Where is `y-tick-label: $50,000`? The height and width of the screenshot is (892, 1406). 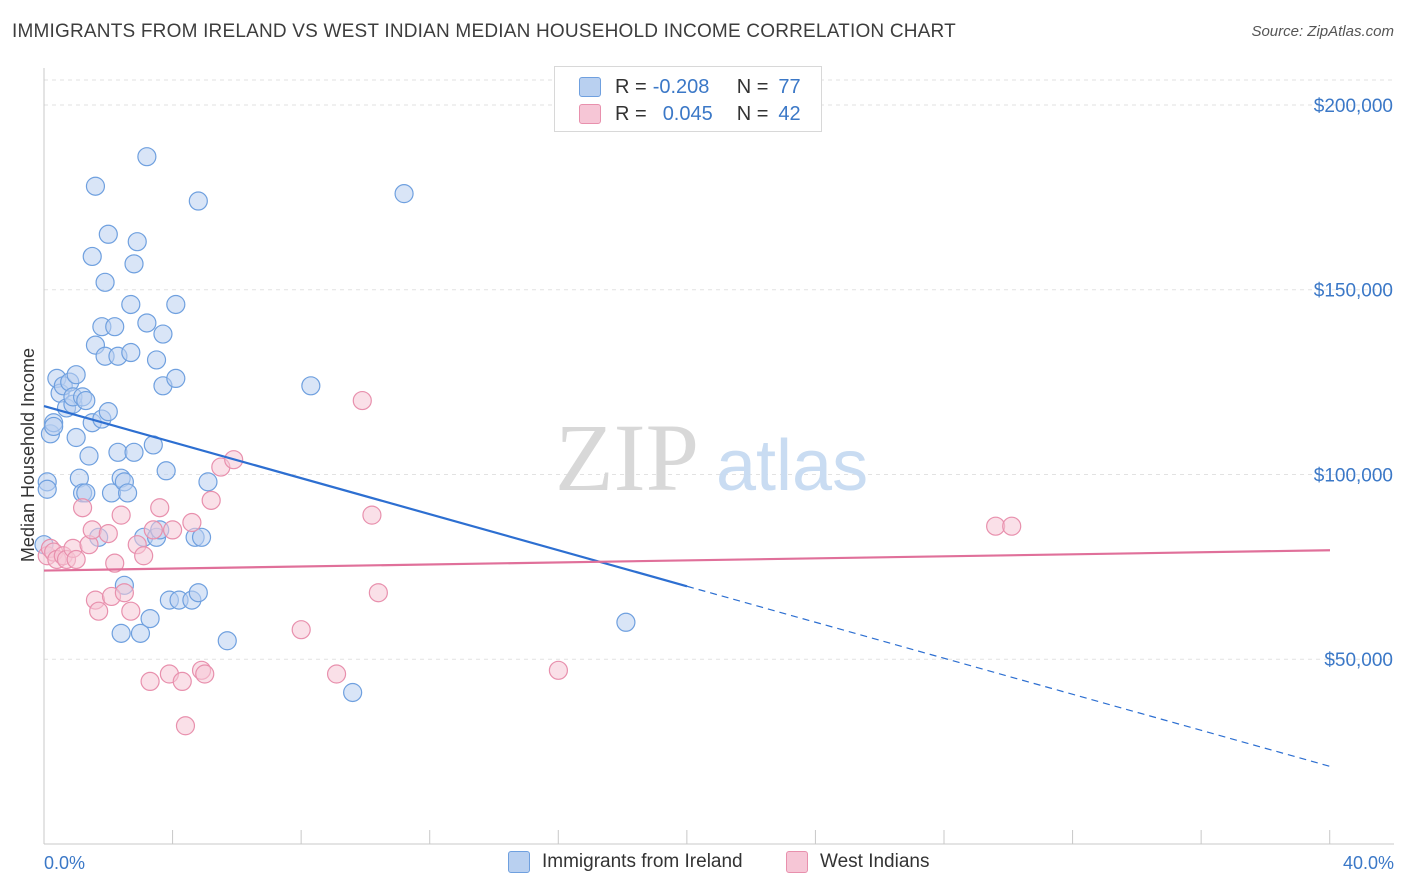
y-tick-label: $50,000 is located at coordinates (1358, 660).